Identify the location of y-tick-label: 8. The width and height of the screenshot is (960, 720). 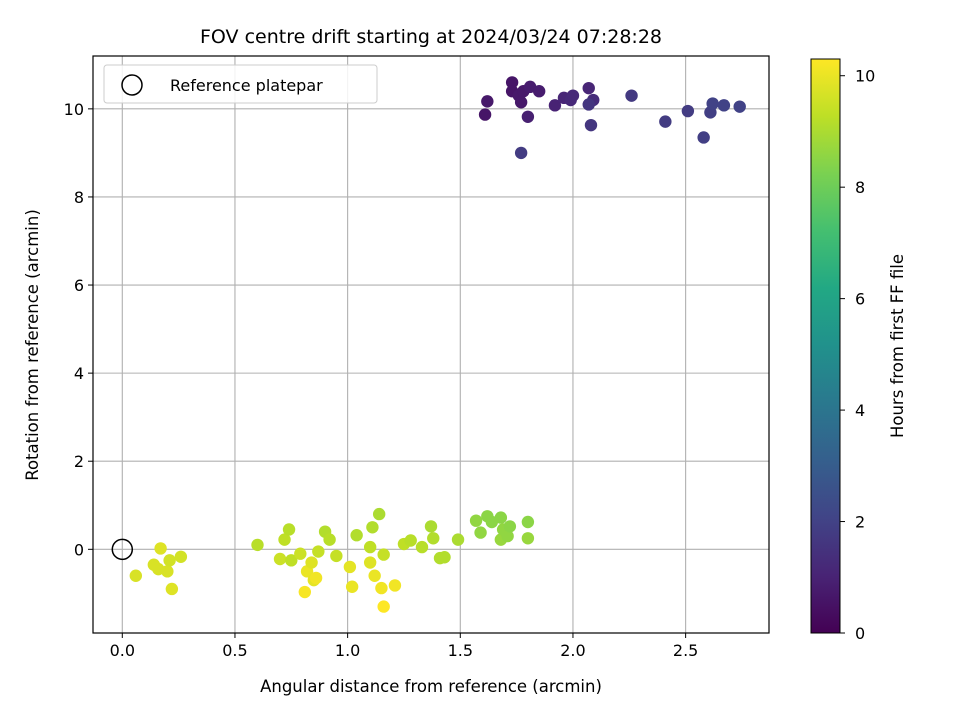
(79, 197).